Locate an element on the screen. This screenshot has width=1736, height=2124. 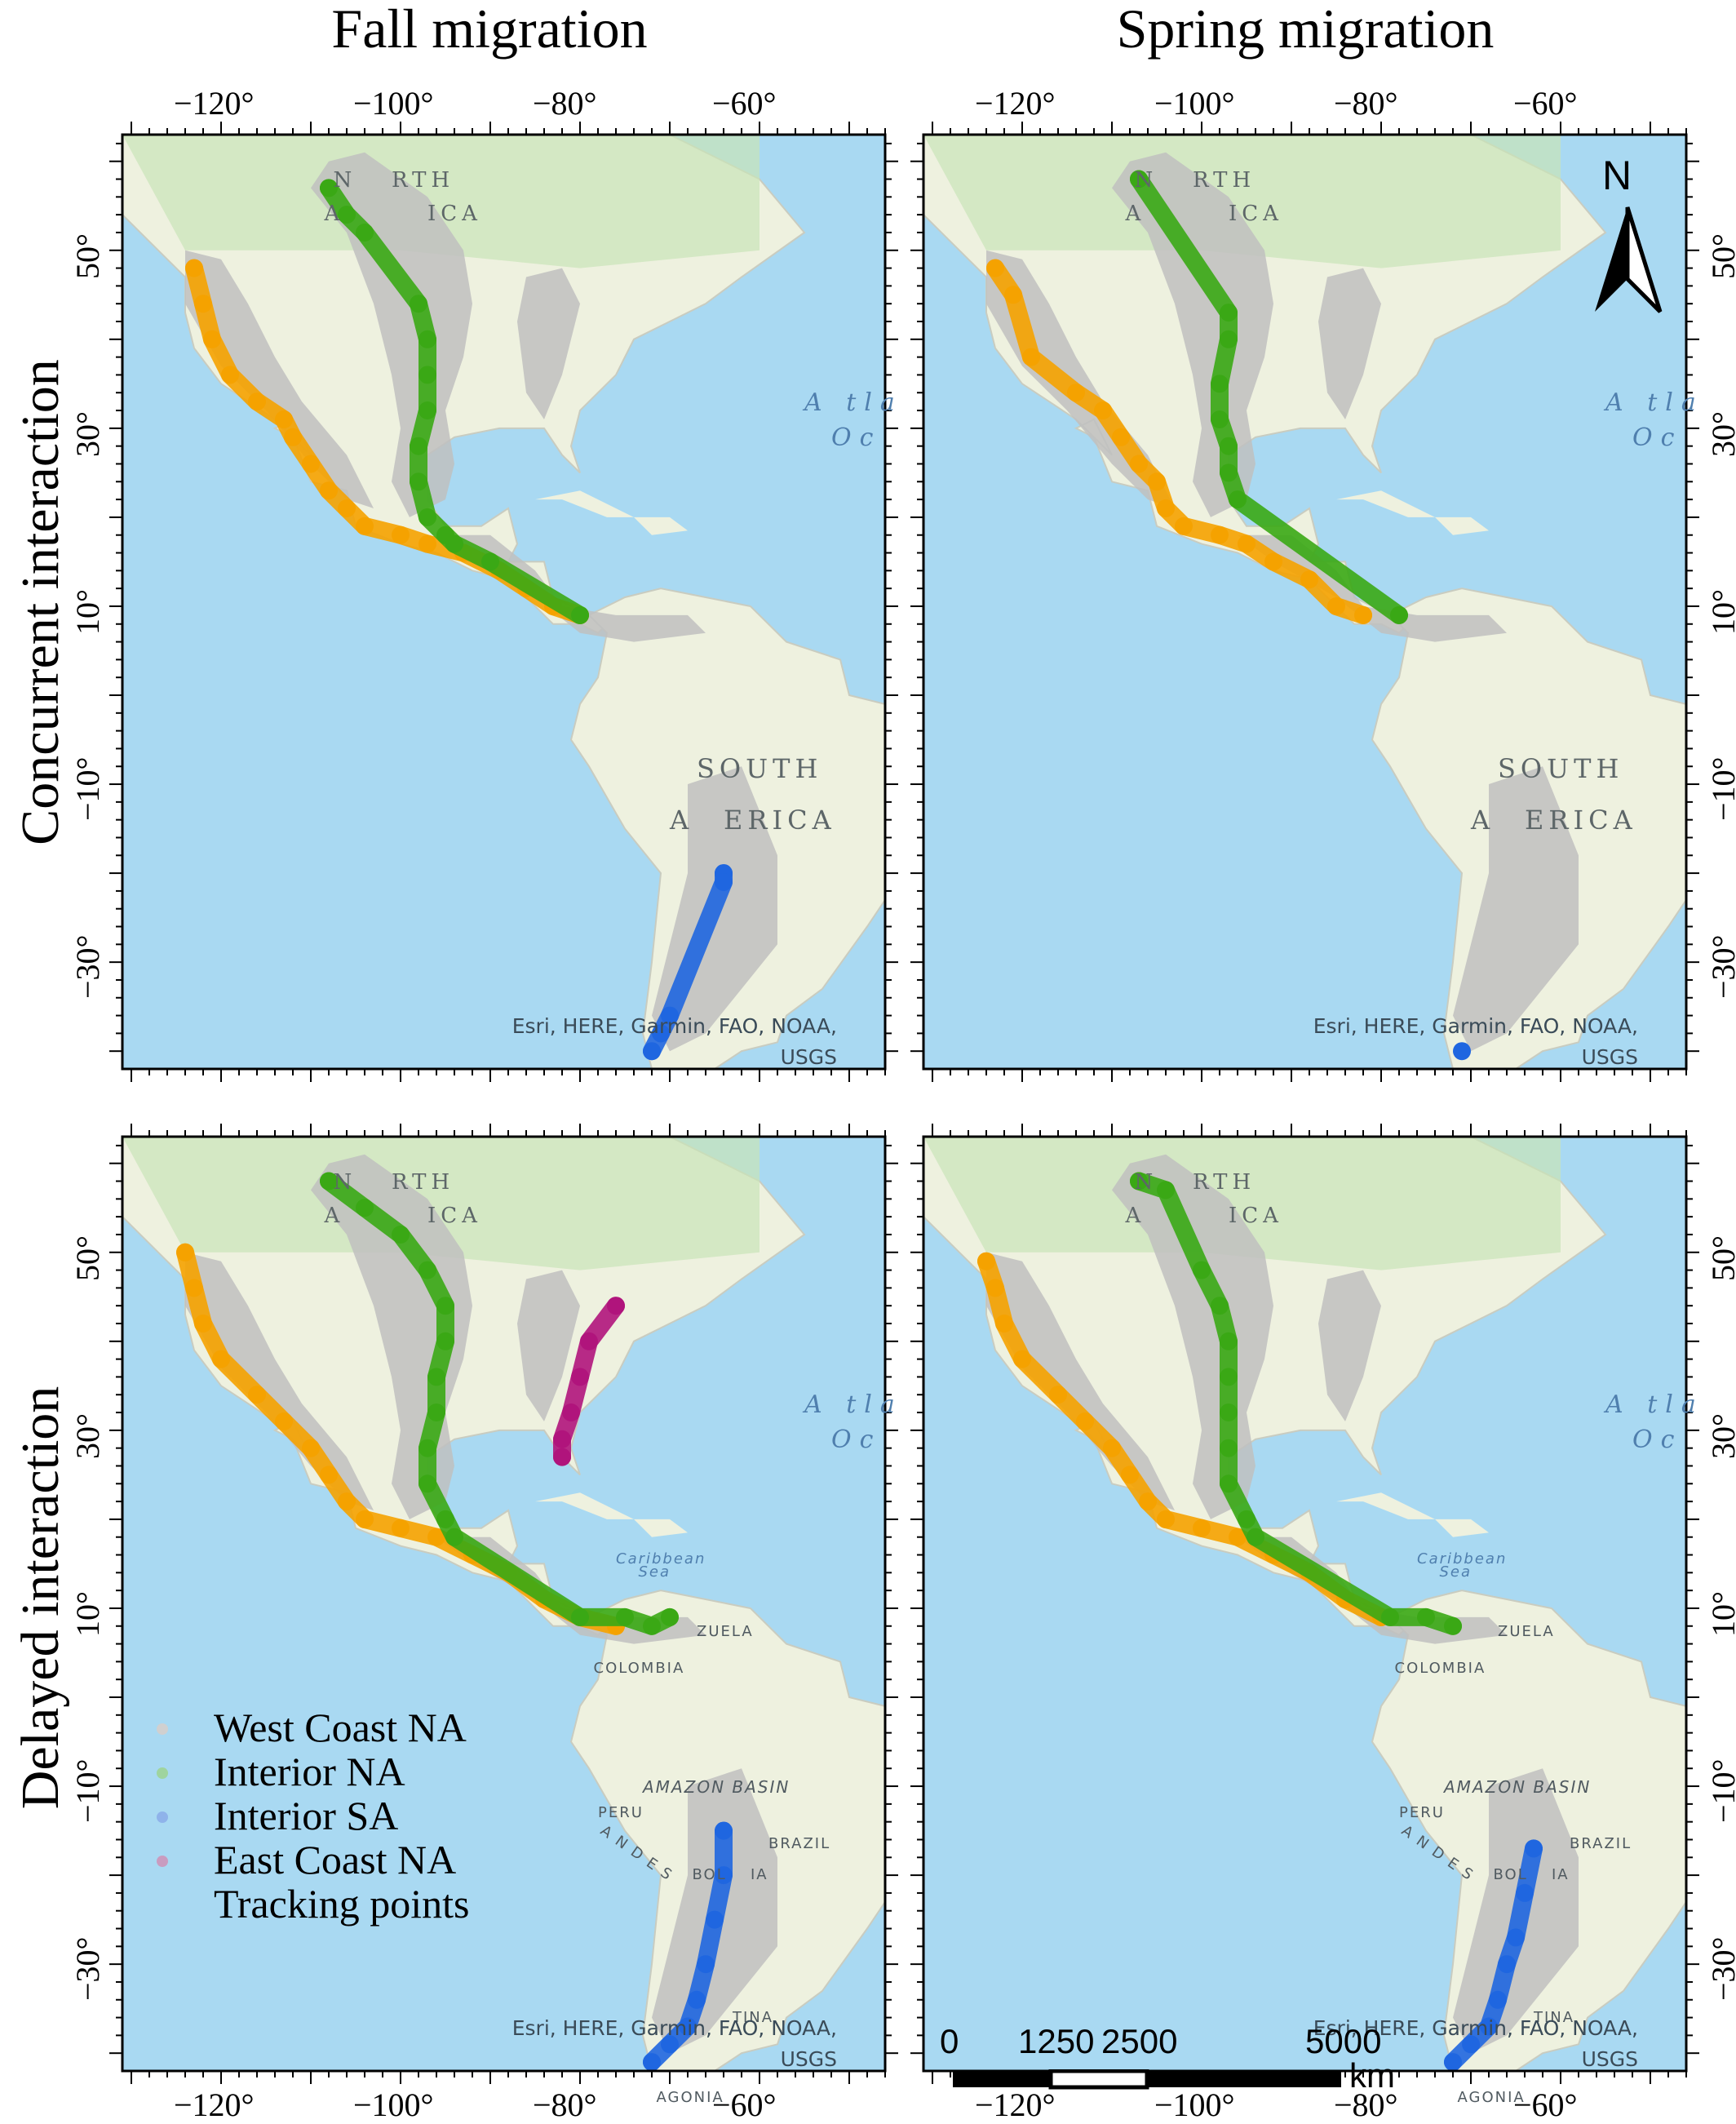
north-arrow-icon is located at coordinates (1629, 259).